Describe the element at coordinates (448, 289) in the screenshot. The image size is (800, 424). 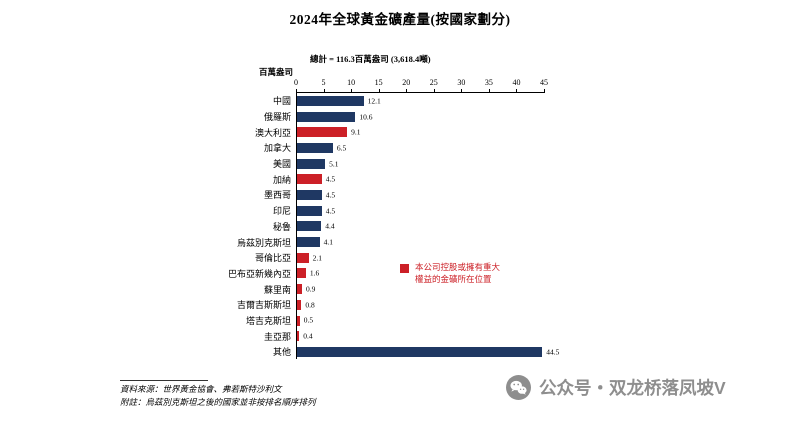
I see `bar-track: 0.9` at that location.